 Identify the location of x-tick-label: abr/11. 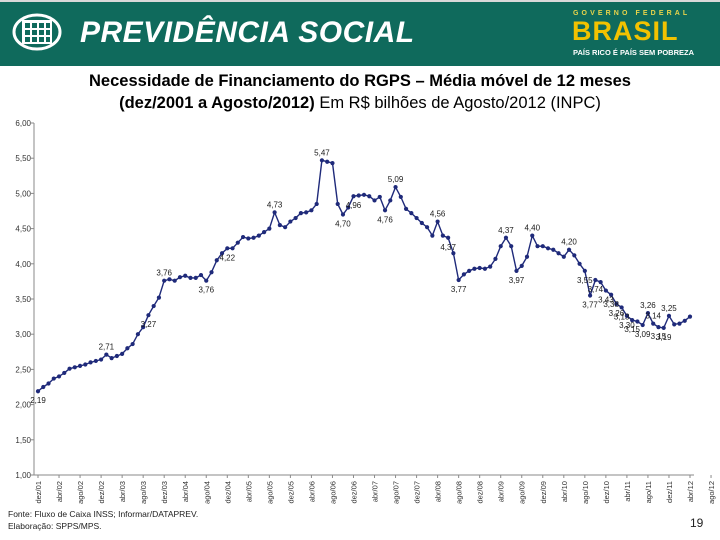
(627, 491).